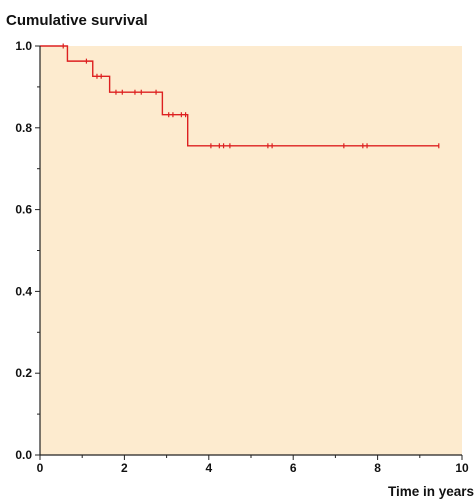 This screenshot has height=499, width=476. Describe the element at coordinates (23, 455) in the screenshot. I see `y-tick-label: 0.0` at that location.